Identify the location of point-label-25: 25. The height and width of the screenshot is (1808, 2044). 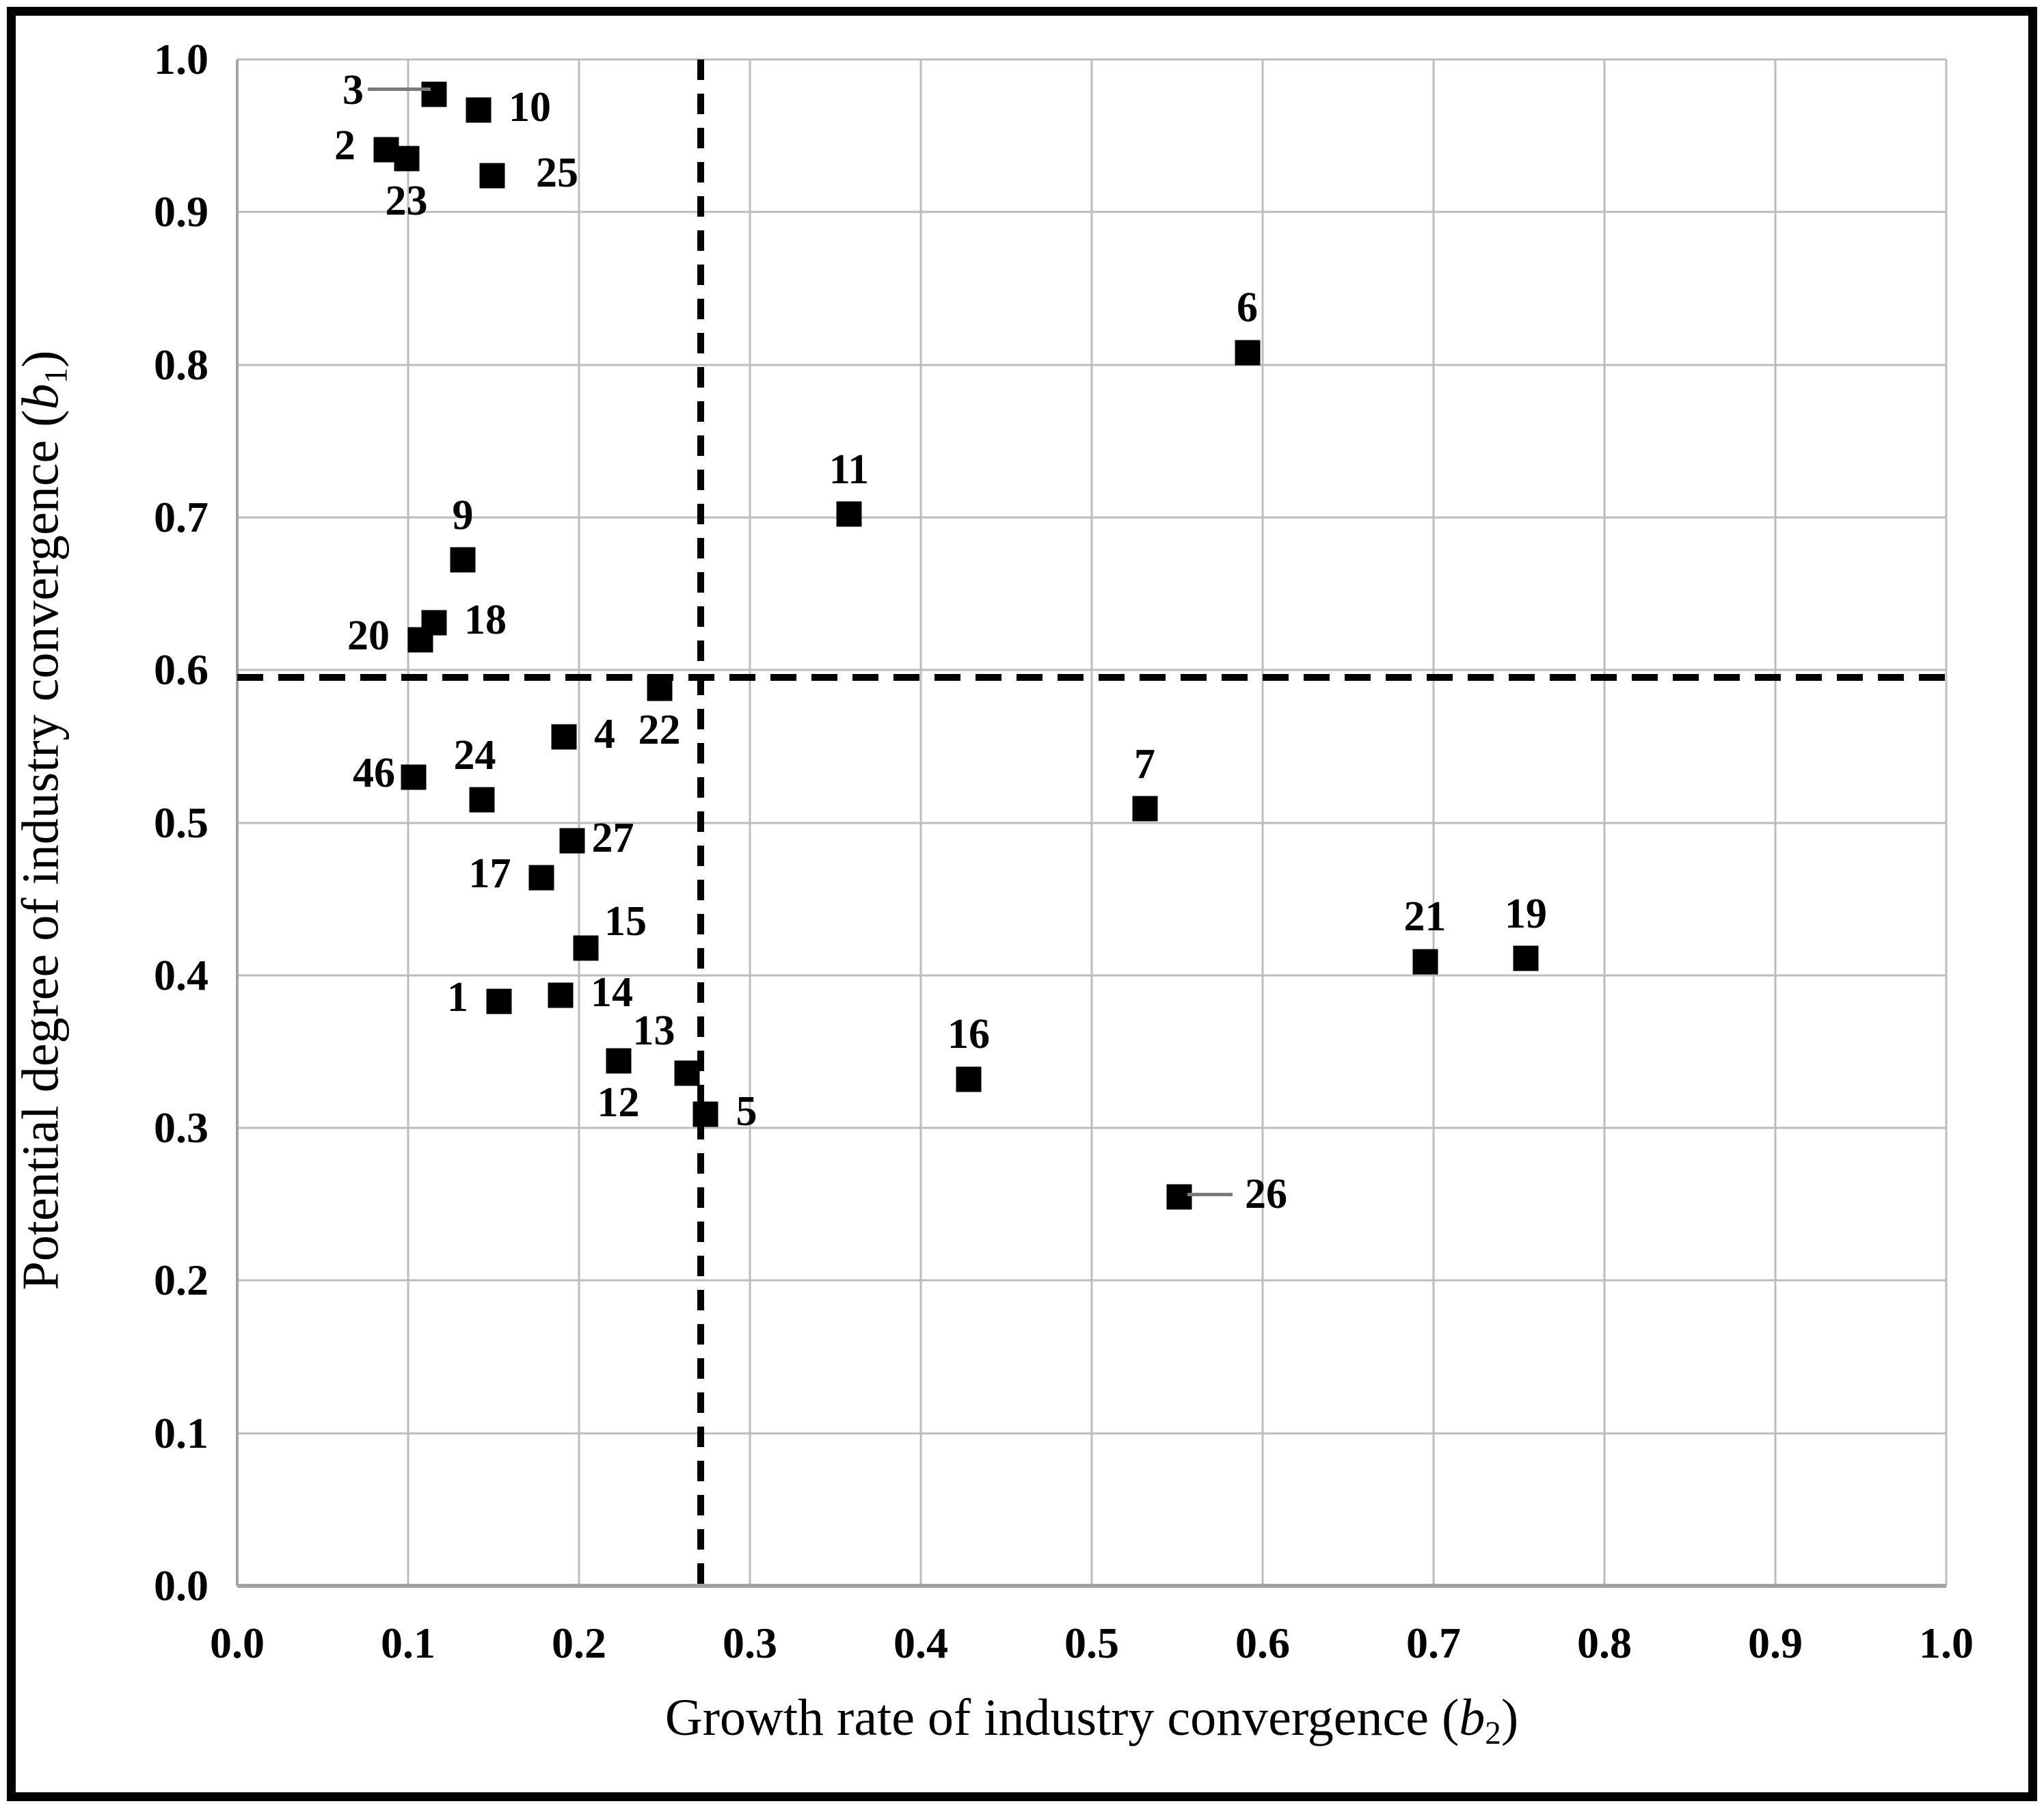
(557, 172).